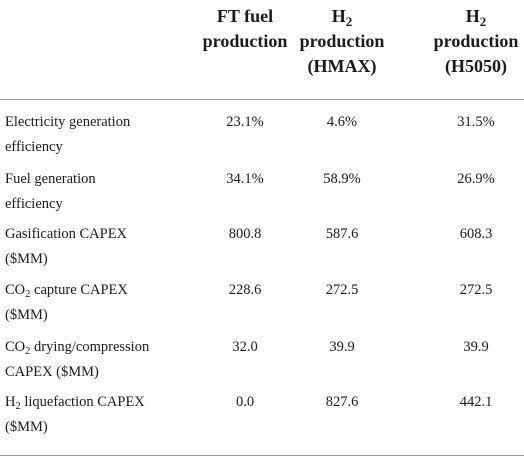  What do you see at coordinates (342, 234) in the screenshot?
I see `cell-hmax: 587.6` at bounding box center [342, 234].